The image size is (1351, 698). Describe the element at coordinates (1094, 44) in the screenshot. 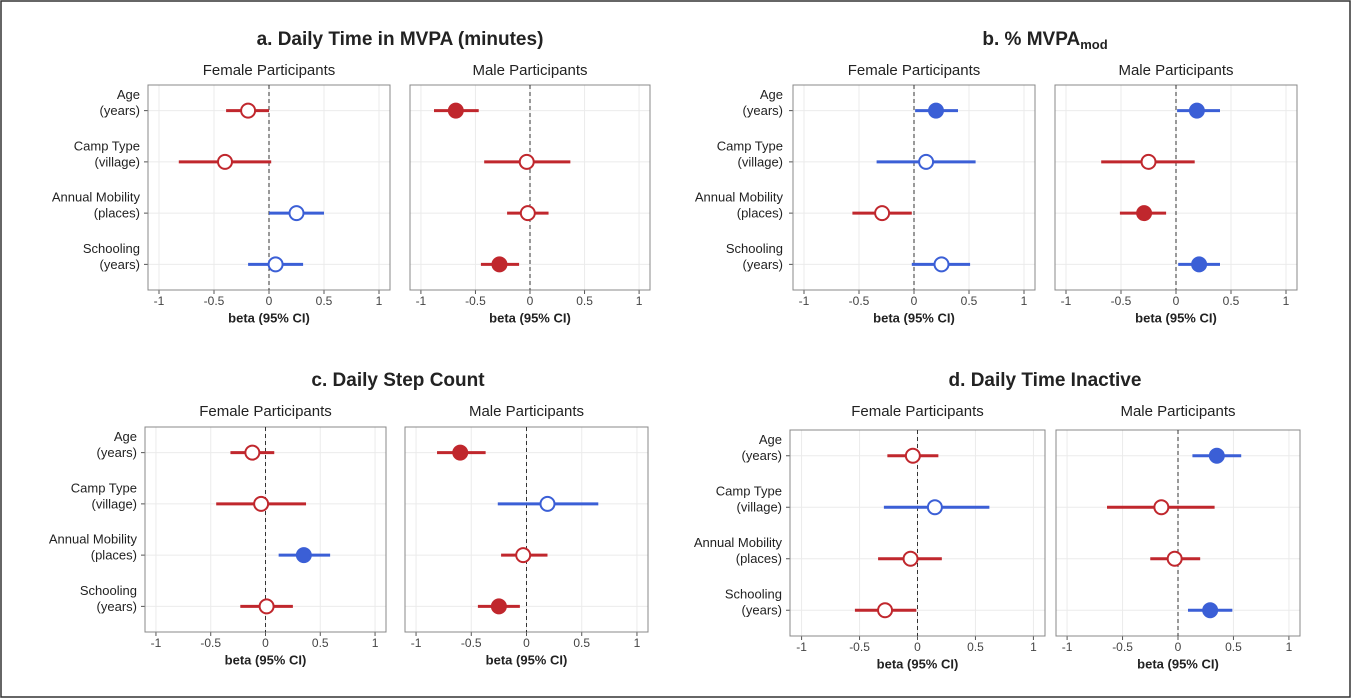

I see `title-subscript: mod` at that location.